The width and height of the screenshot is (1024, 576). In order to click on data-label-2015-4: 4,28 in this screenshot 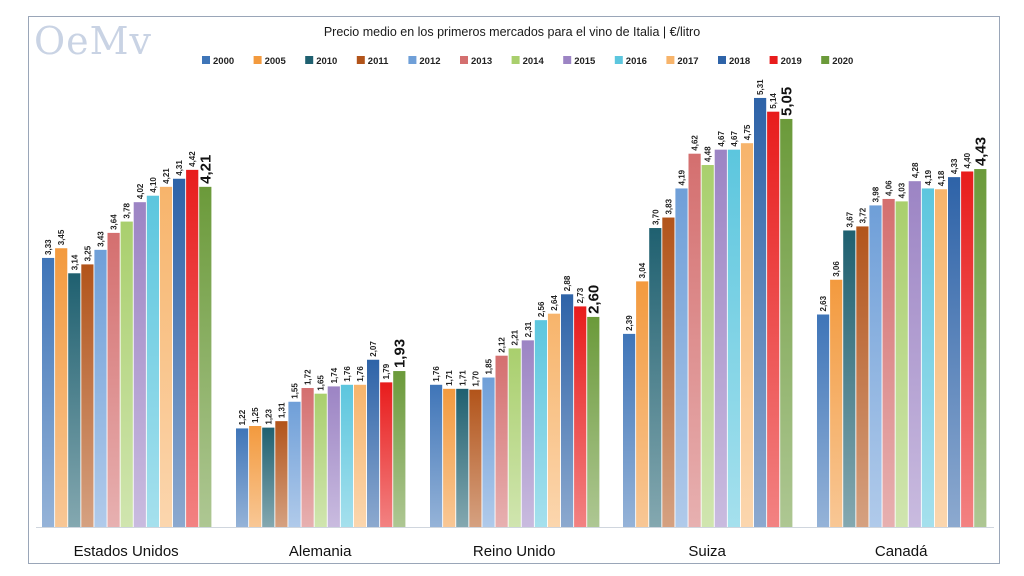, I will do `click(915, 170)`.